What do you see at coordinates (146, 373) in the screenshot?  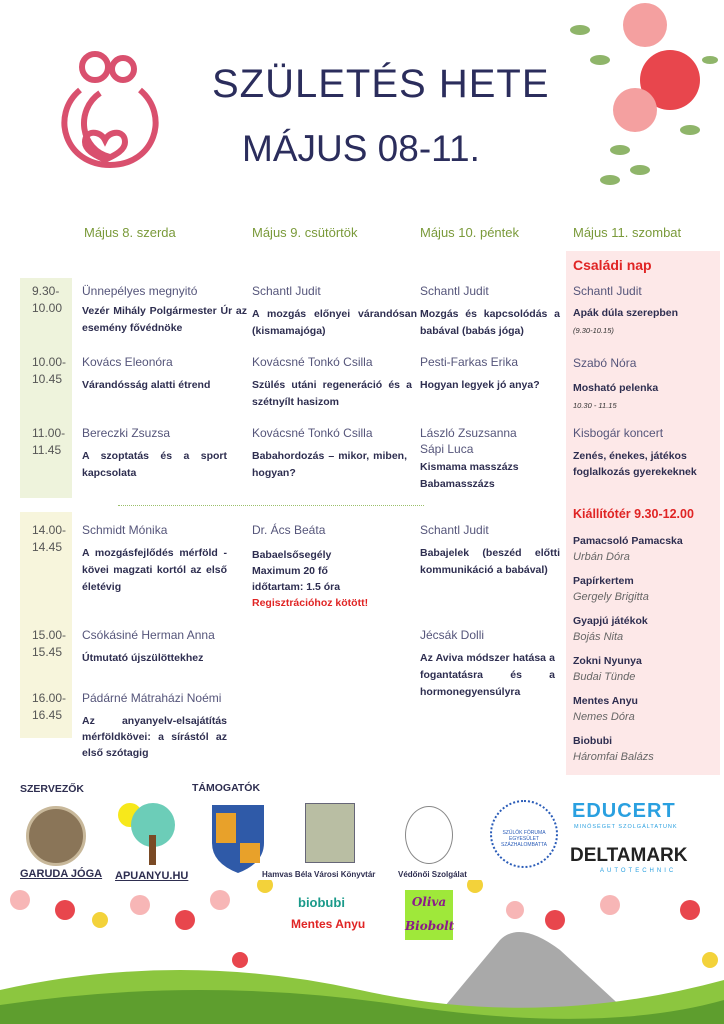 I see `session: Kovács Eleonóra Várandósság alatti étrend` at bounding box center [146, 373].